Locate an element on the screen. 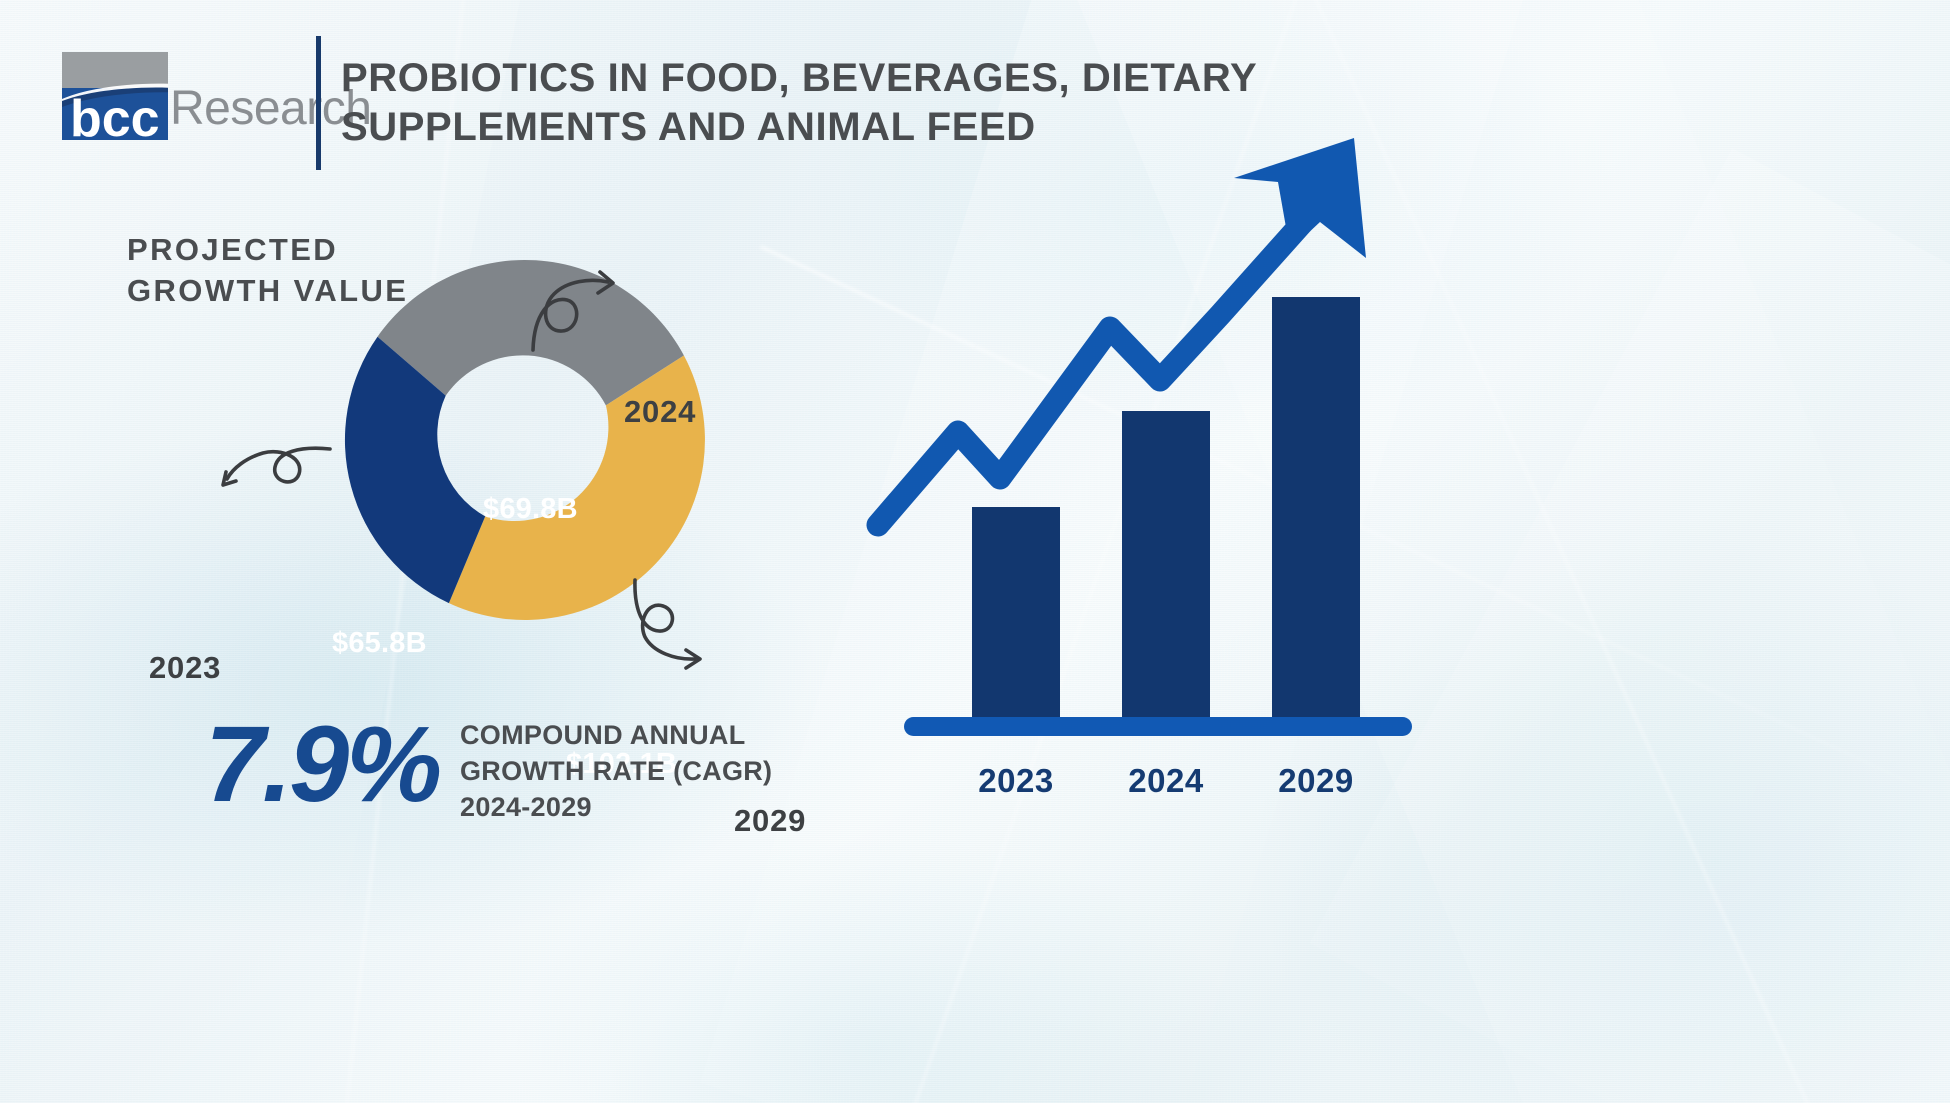 This screenshot has width=1950, height=1103. callout-arrow-2029 is located at coordinates (667, 624).